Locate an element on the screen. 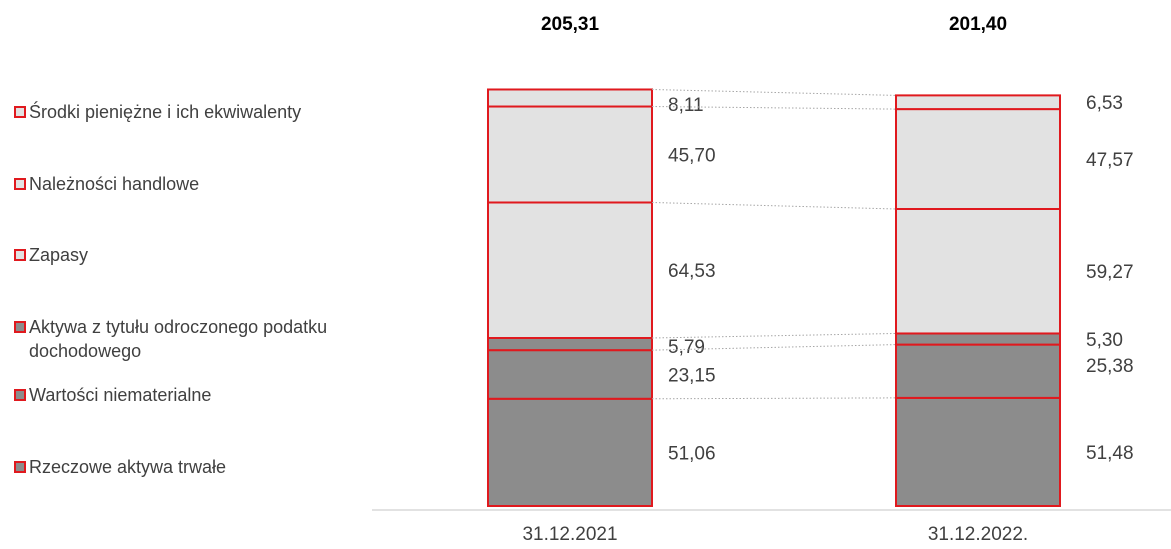 This screenshot has height=549, width=1171. data-label: 59,27 is located at coordinates (1110, 272).